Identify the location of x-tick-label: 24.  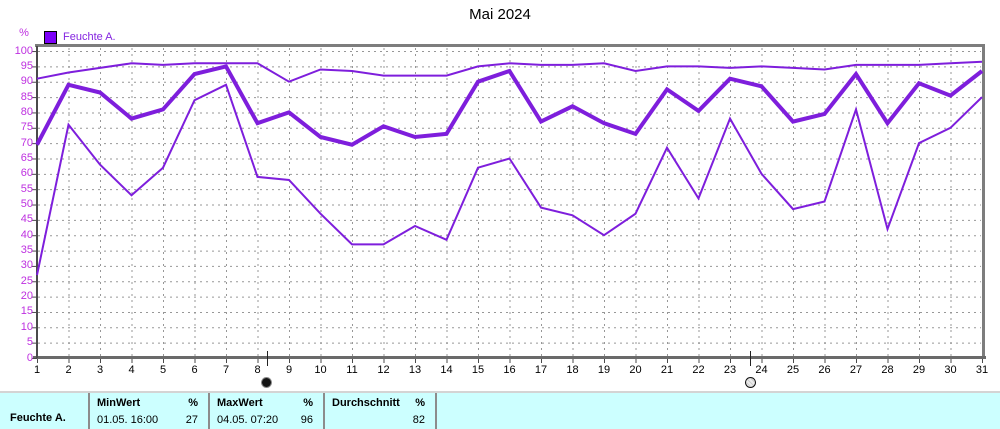
(761, 370).